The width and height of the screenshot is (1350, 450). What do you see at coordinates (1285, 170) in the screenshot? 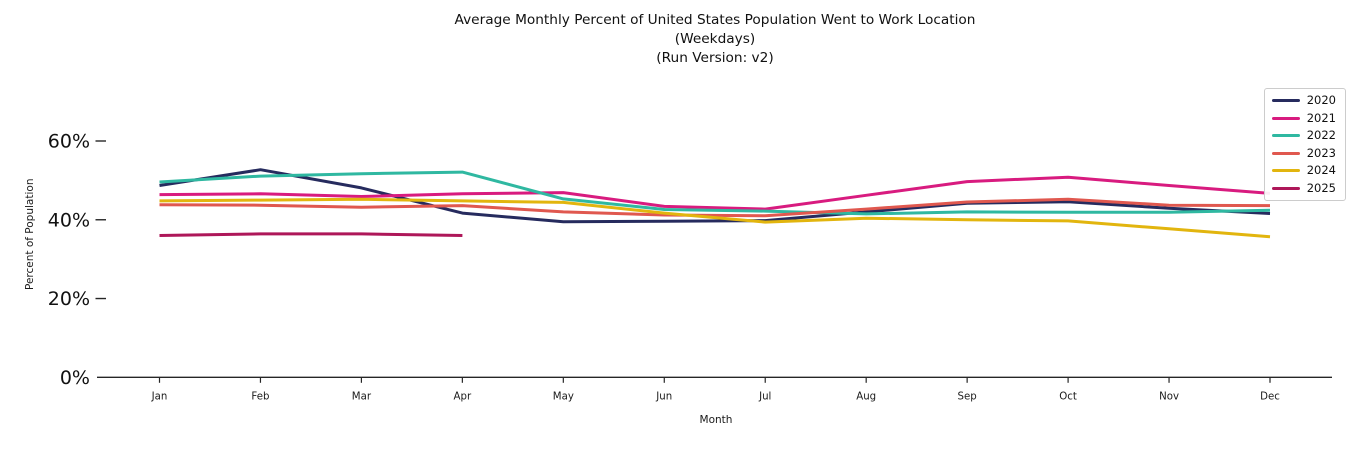
I see `legend-swatch-2024` at bounding box center [1285, 170].